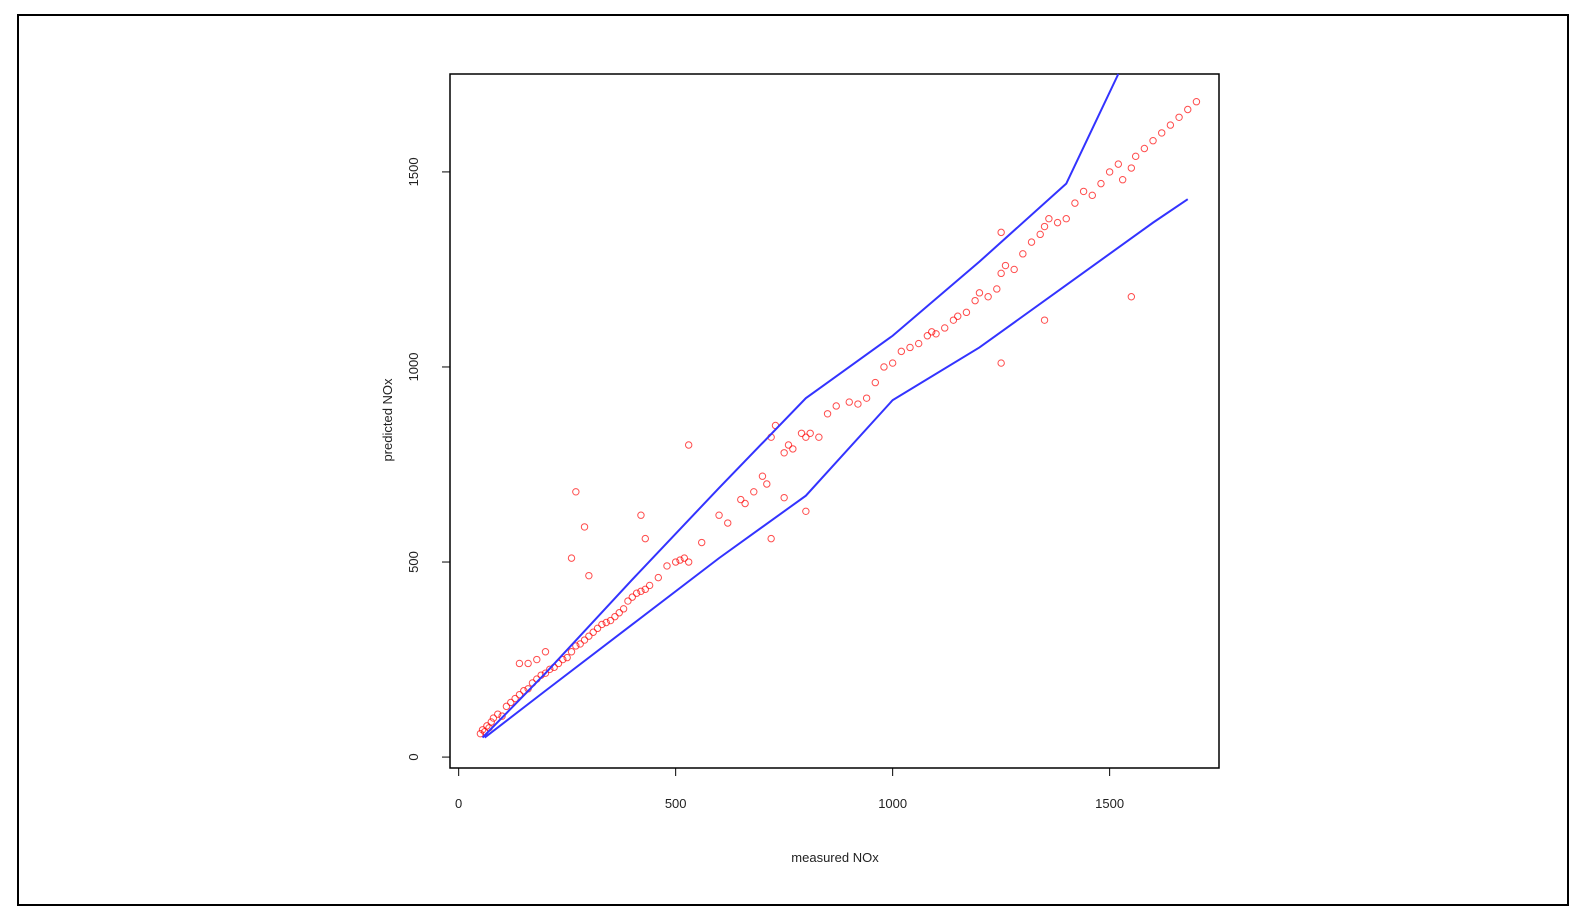 This screenshot has width=1588, height=918. What do you see at coordinates (835, 857) in the screenshot?
I see `x-axis-label: measured NOx` at bounding box center [835, 857].